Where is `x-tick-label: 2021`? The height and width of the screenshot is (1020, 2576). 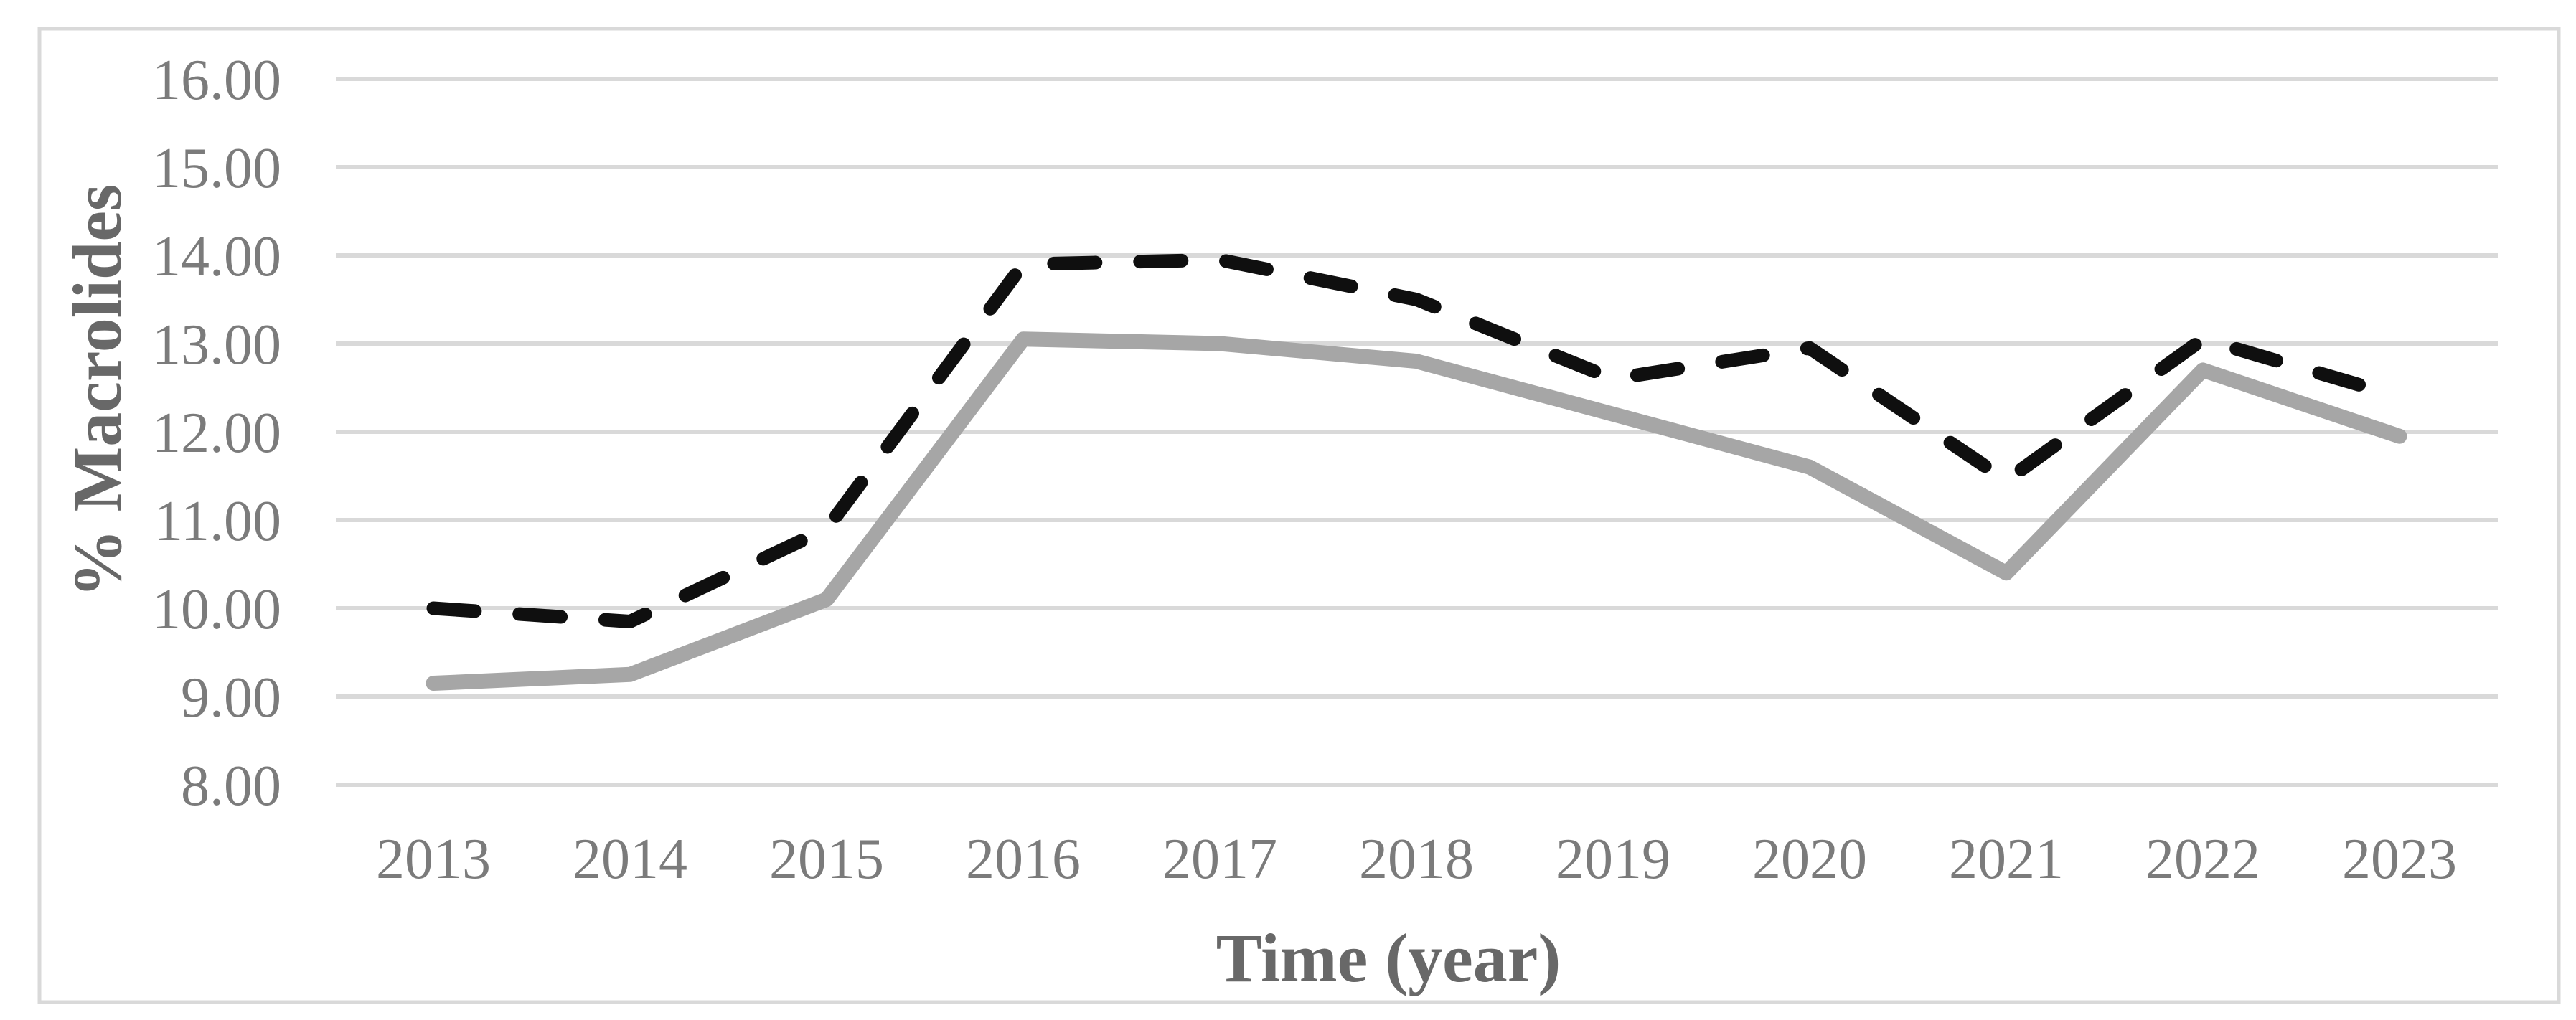
x-tick-label: 2021 is located at coordinates (2006, 859).